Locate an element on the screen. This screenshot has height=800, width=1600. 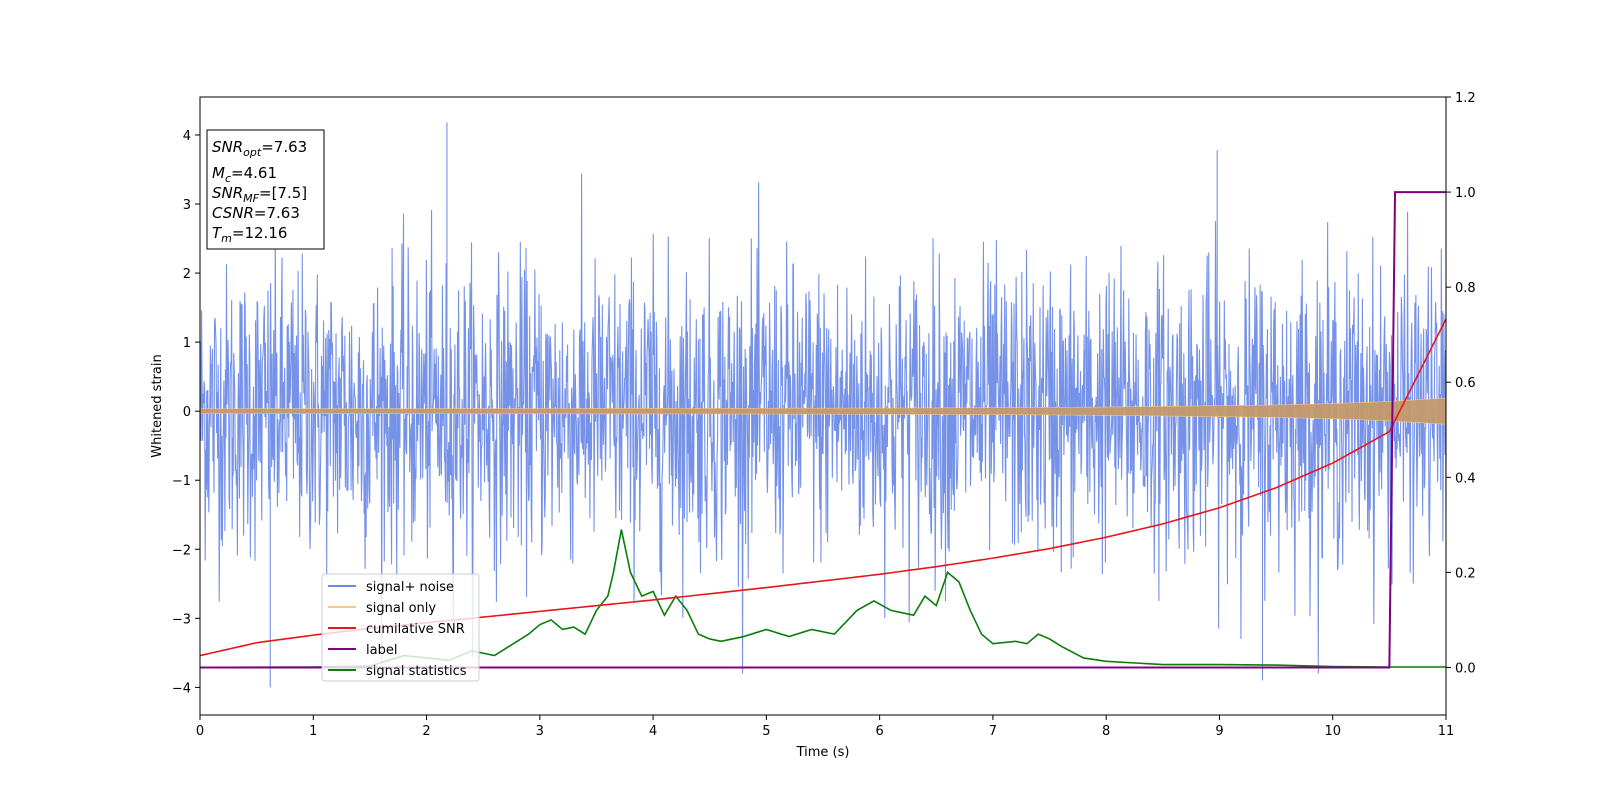
y-left-tick-label: −3 is located at coordinates (181, 619).